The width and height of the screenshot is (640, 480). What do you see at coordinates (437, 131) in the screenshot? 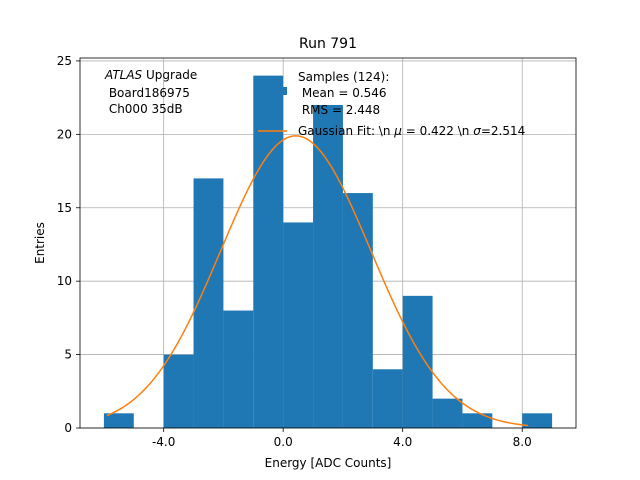
I see `legend-fit-mid: = 0.422 \n` at bounding box center [437, 131].